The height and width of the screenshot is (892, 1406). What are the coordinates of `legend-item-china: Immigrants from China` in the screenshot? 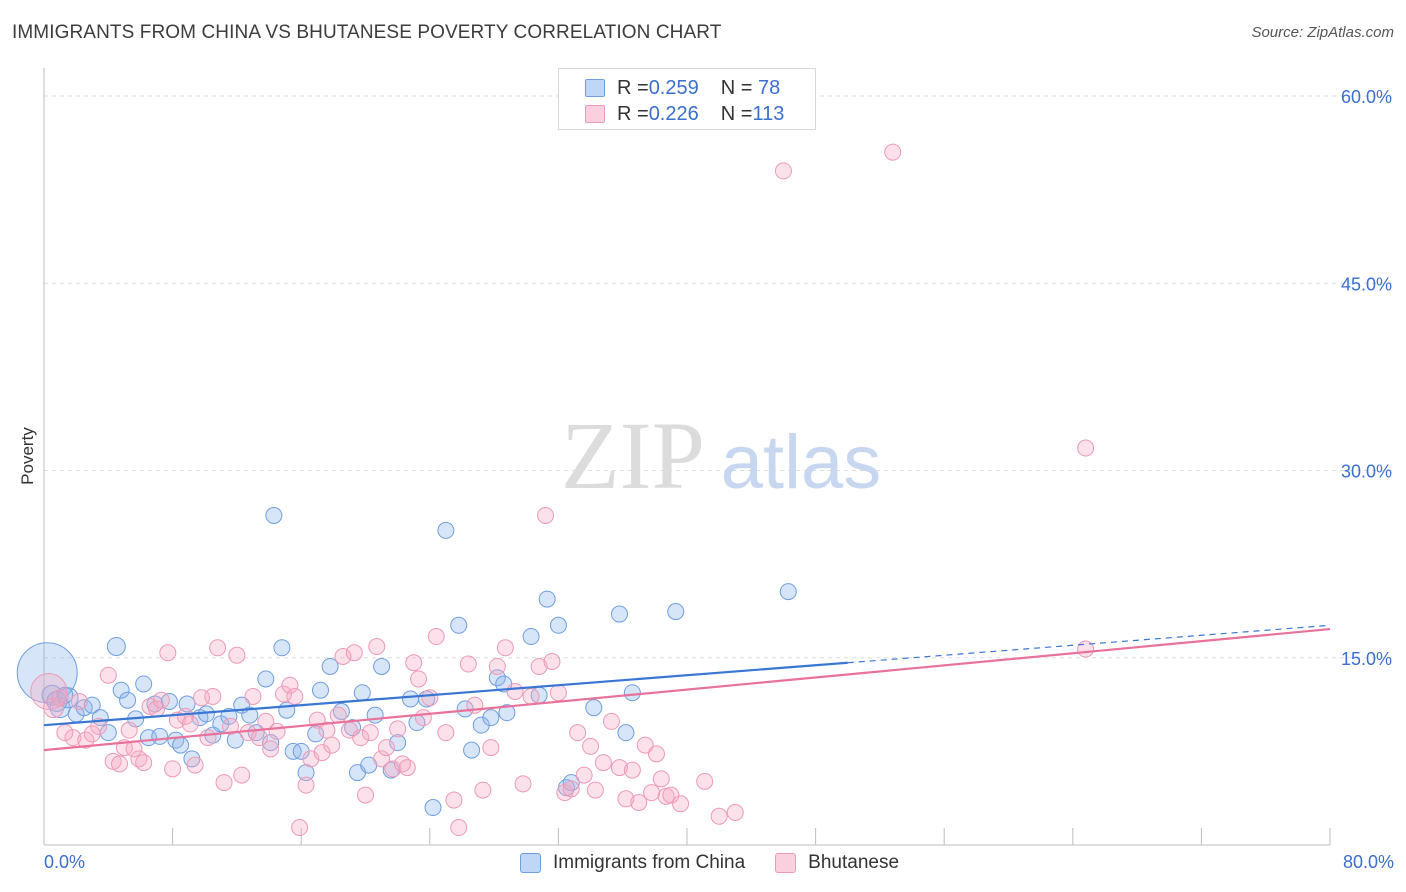 It's located at (632, 863).